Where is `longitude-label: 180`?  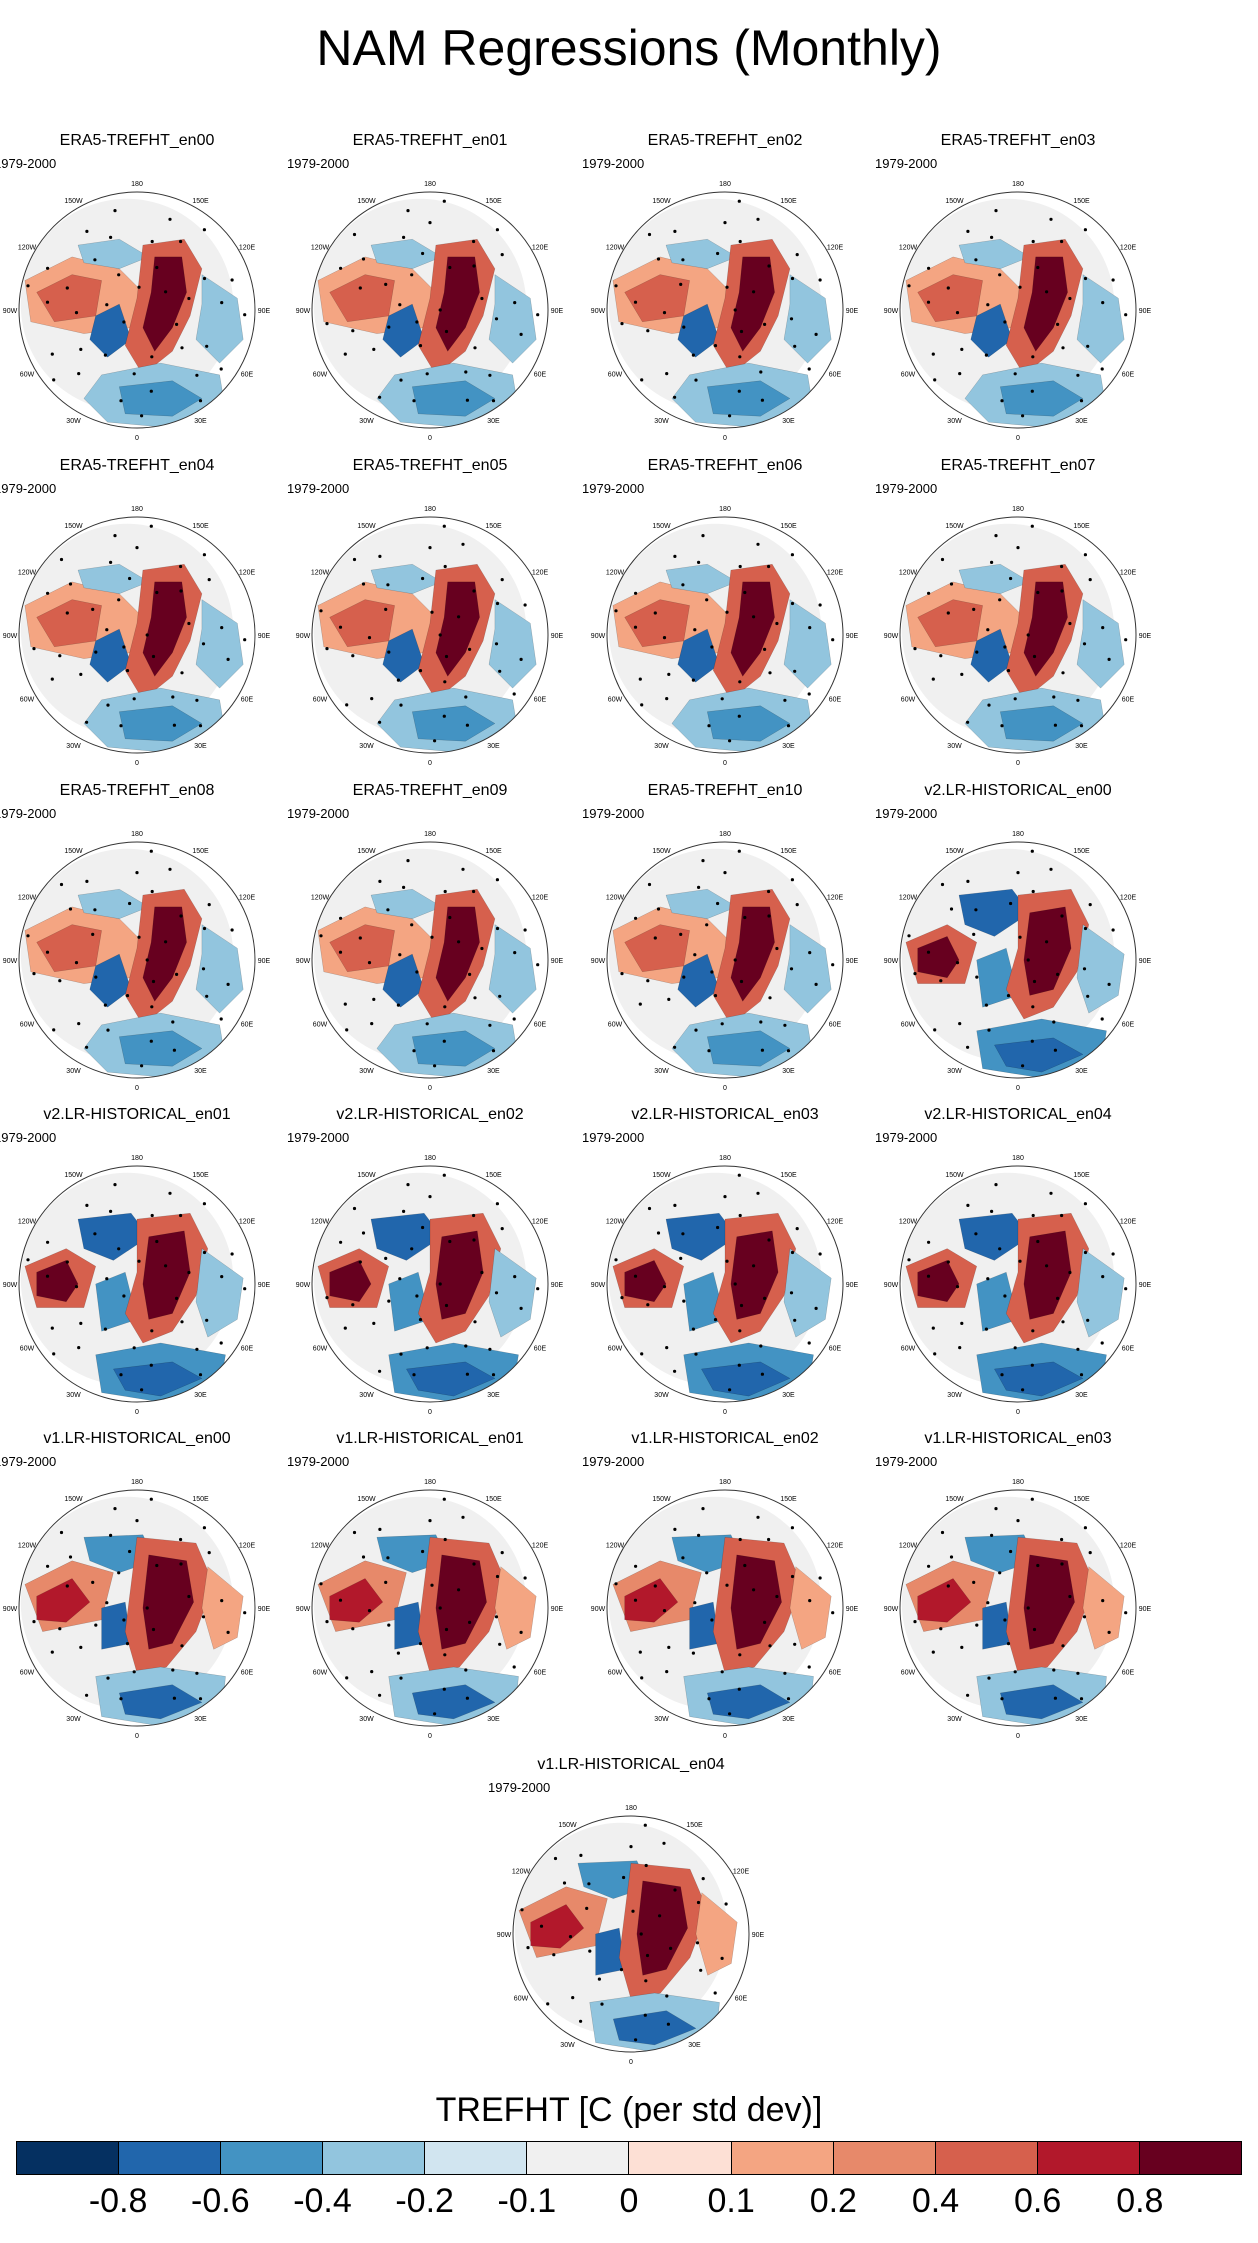 longitude-label: 180 is located at coordinates (137, 509).